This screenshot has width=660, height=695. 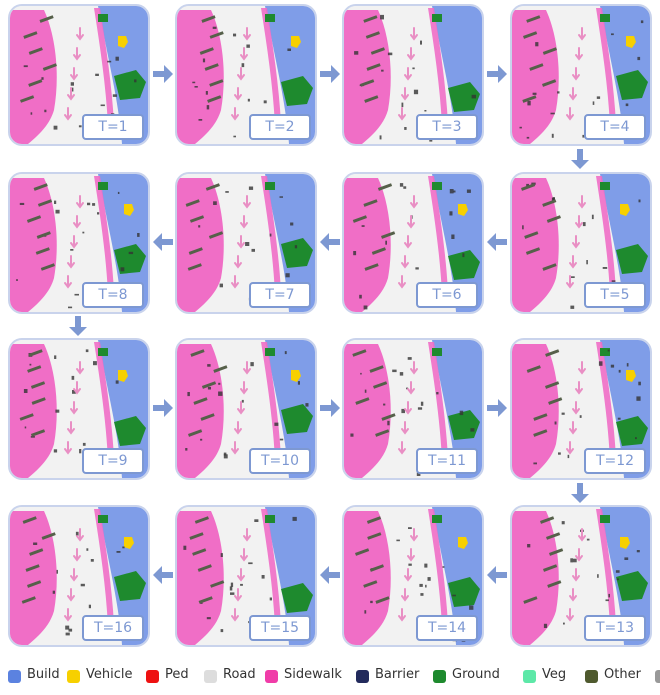 What do you see at coordinates (622, 674) in the screenshot?
I see `legend-label: Other` at bounding box center [622, 674].